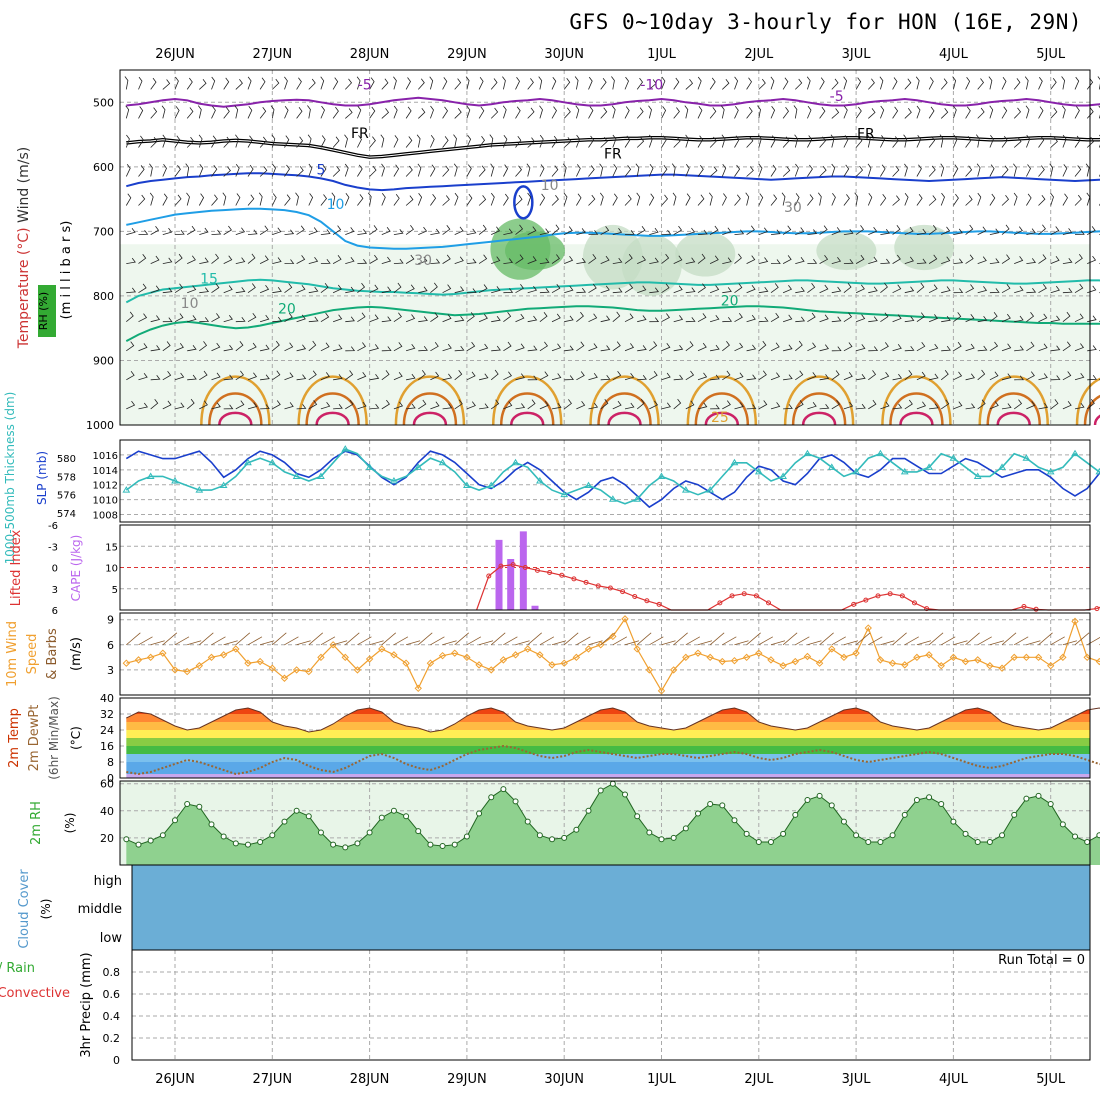  I want to click on contour-label: 20, so click(730, 302).